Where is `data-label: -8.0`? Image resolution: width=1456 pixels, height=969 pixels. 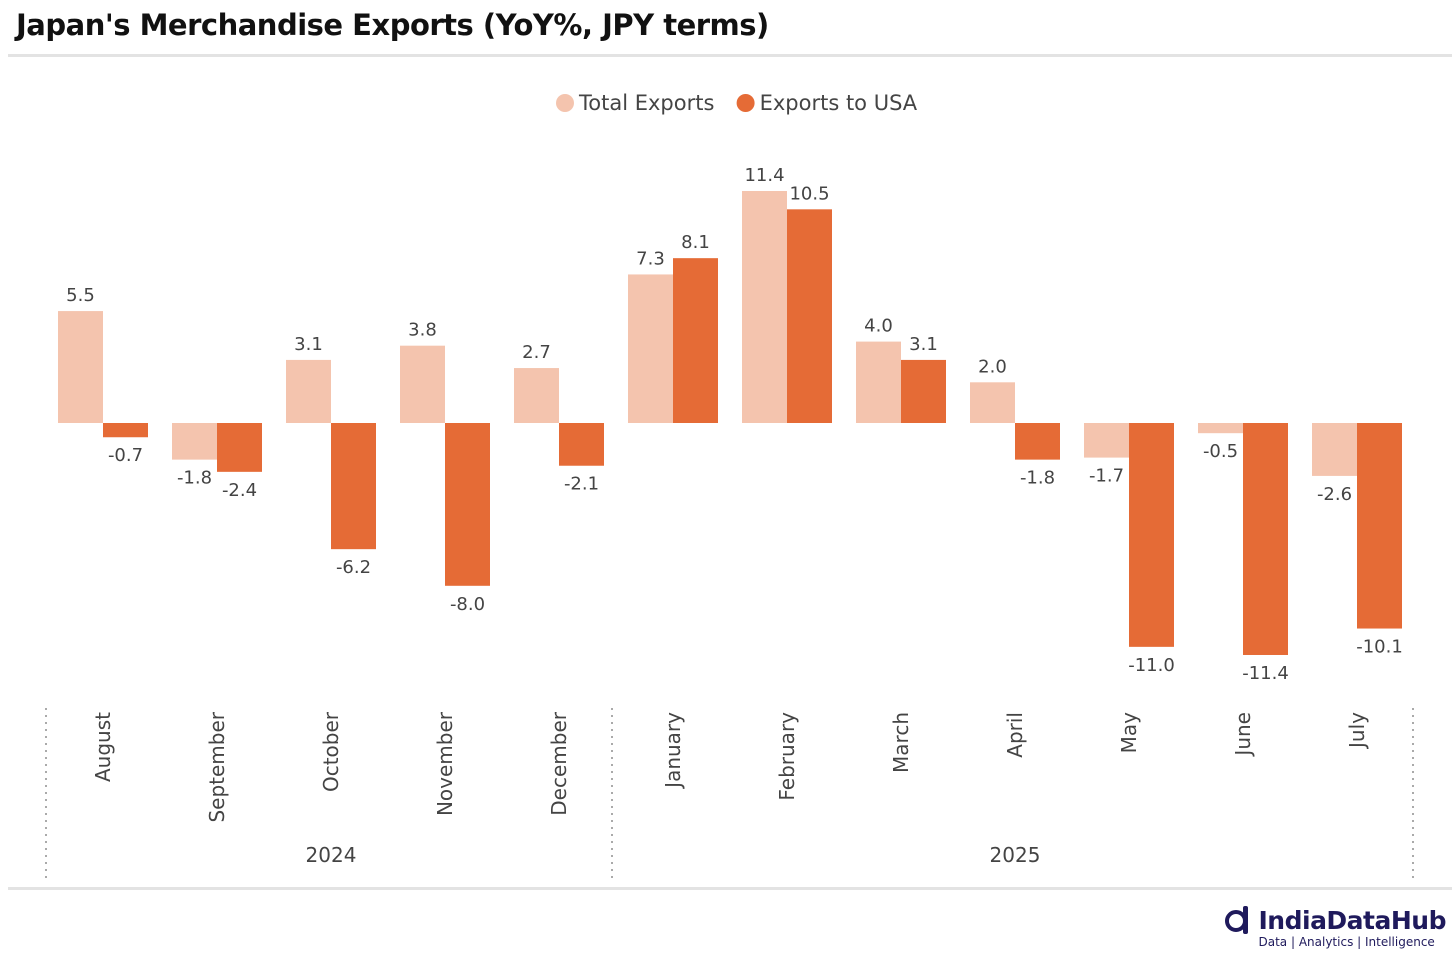 data-label: -8.0 is located at coordinates (467, 604).